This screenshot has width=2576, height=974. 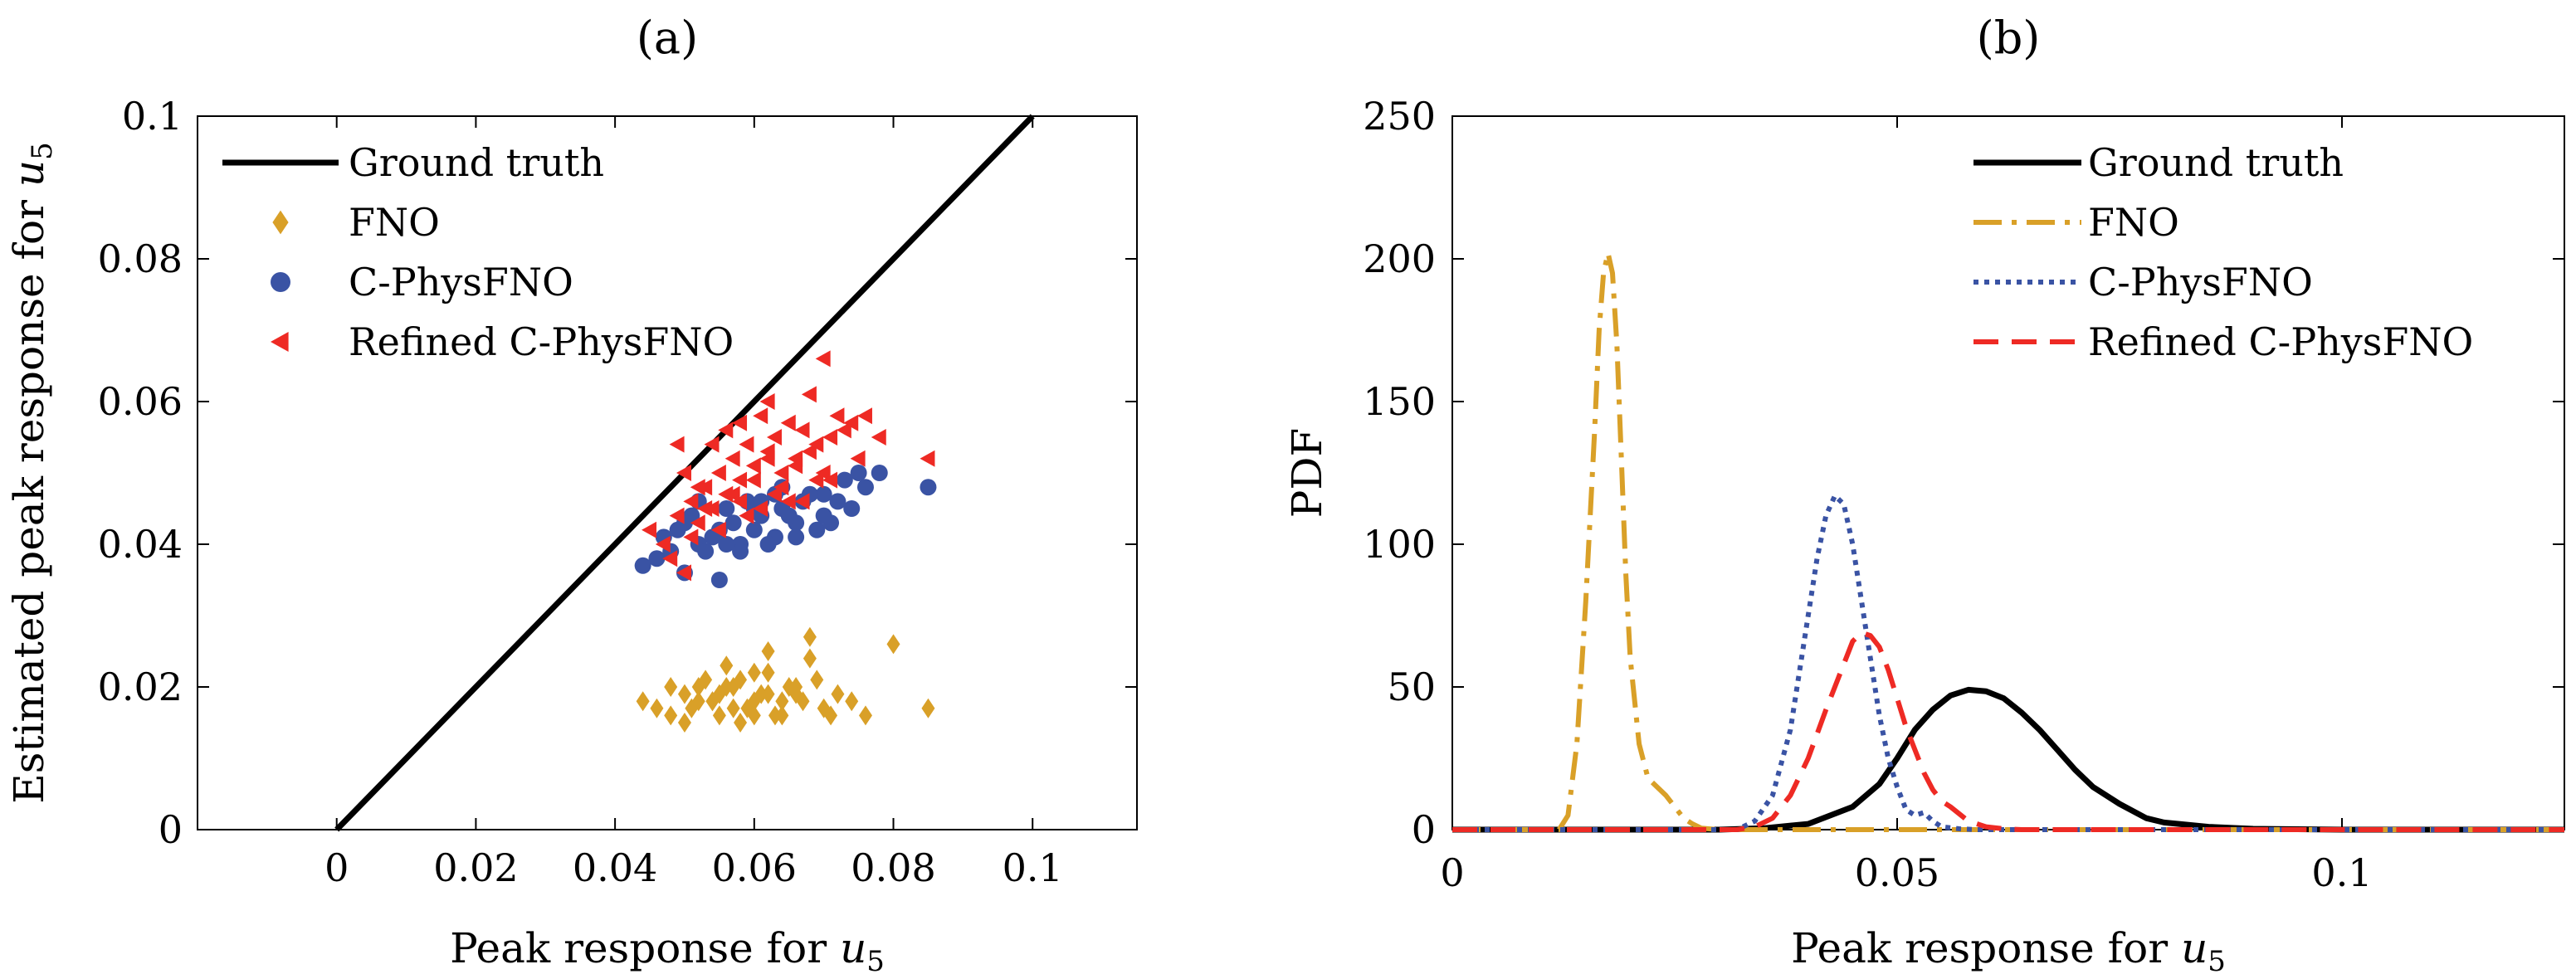 What do you see at coordinates (2009, 38) in the screenshot?
I see `panel-b-title: (b)` at bounding box center [2009, 38].